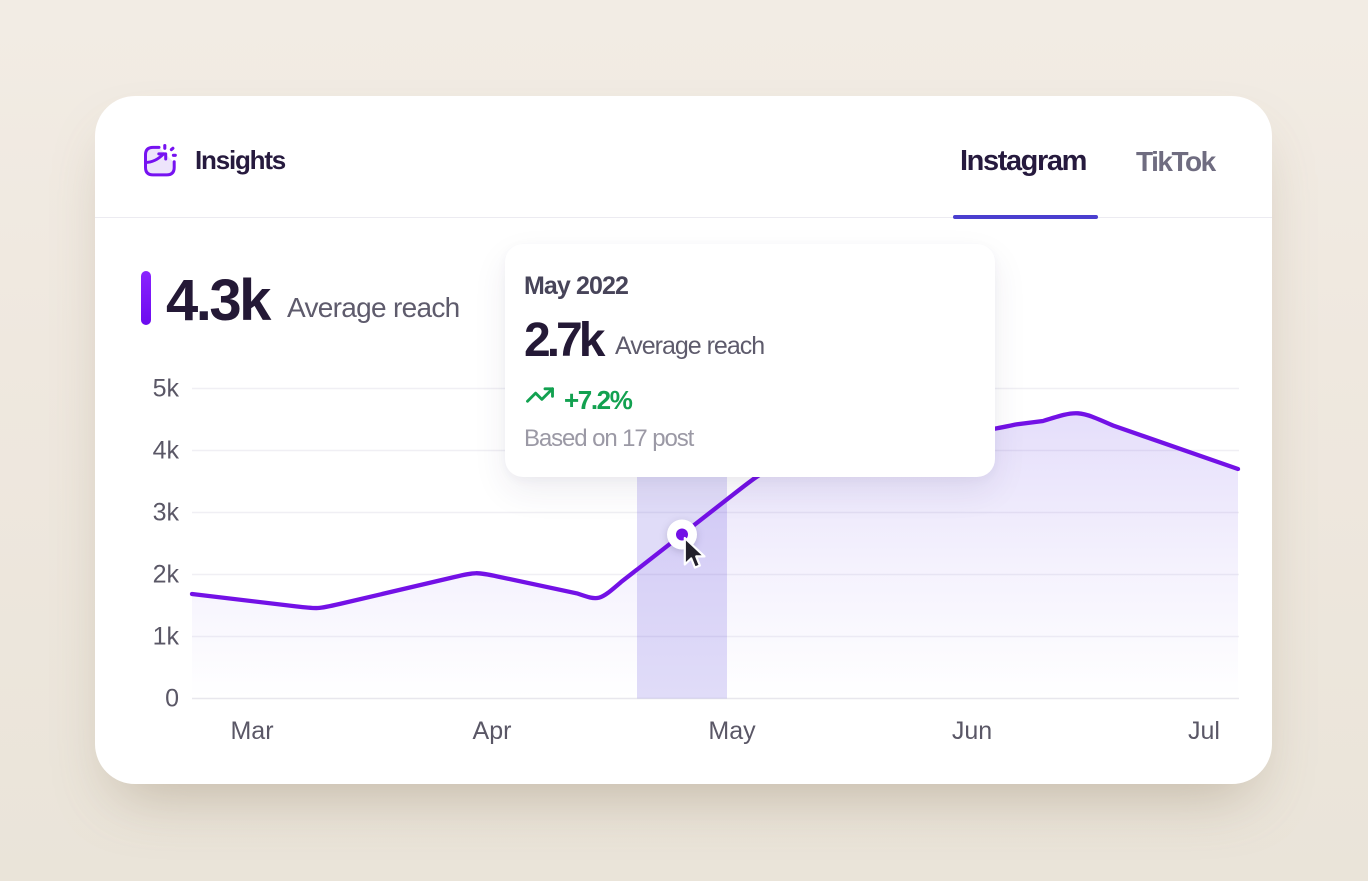 This screenshot has width=1368, height=881. What do you see at coordinates (172, 699) in the screenshot?
I see `svg-text: 0` at bounding box center [172, 699].